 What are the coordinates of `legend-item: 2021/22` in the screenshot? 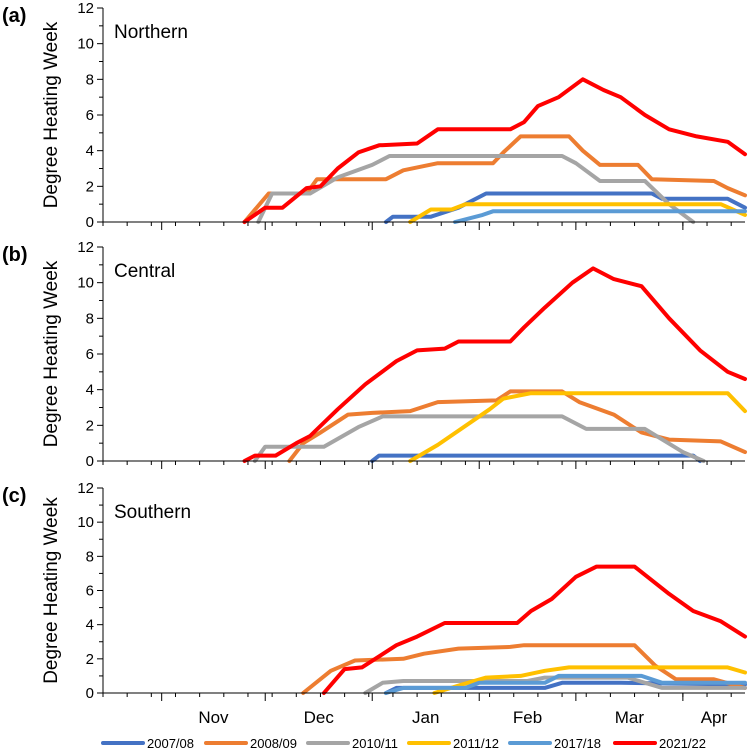 It's located at (659, 743).